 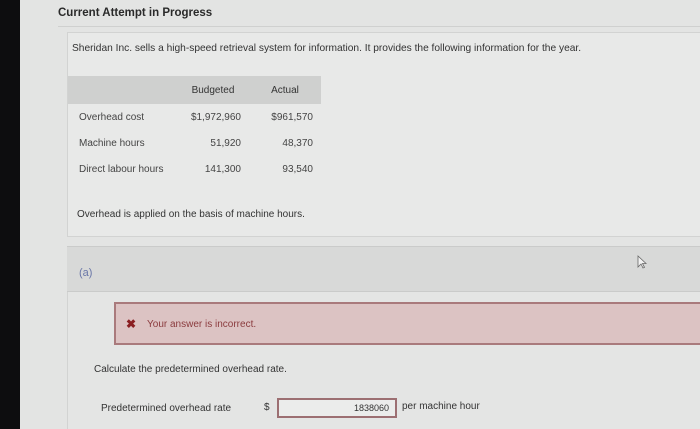 What do you see at coordinates (202, 324) in the screenshot?
I see `feedback-text: Your answer is incorrect.` at bounding box center [202, 324].